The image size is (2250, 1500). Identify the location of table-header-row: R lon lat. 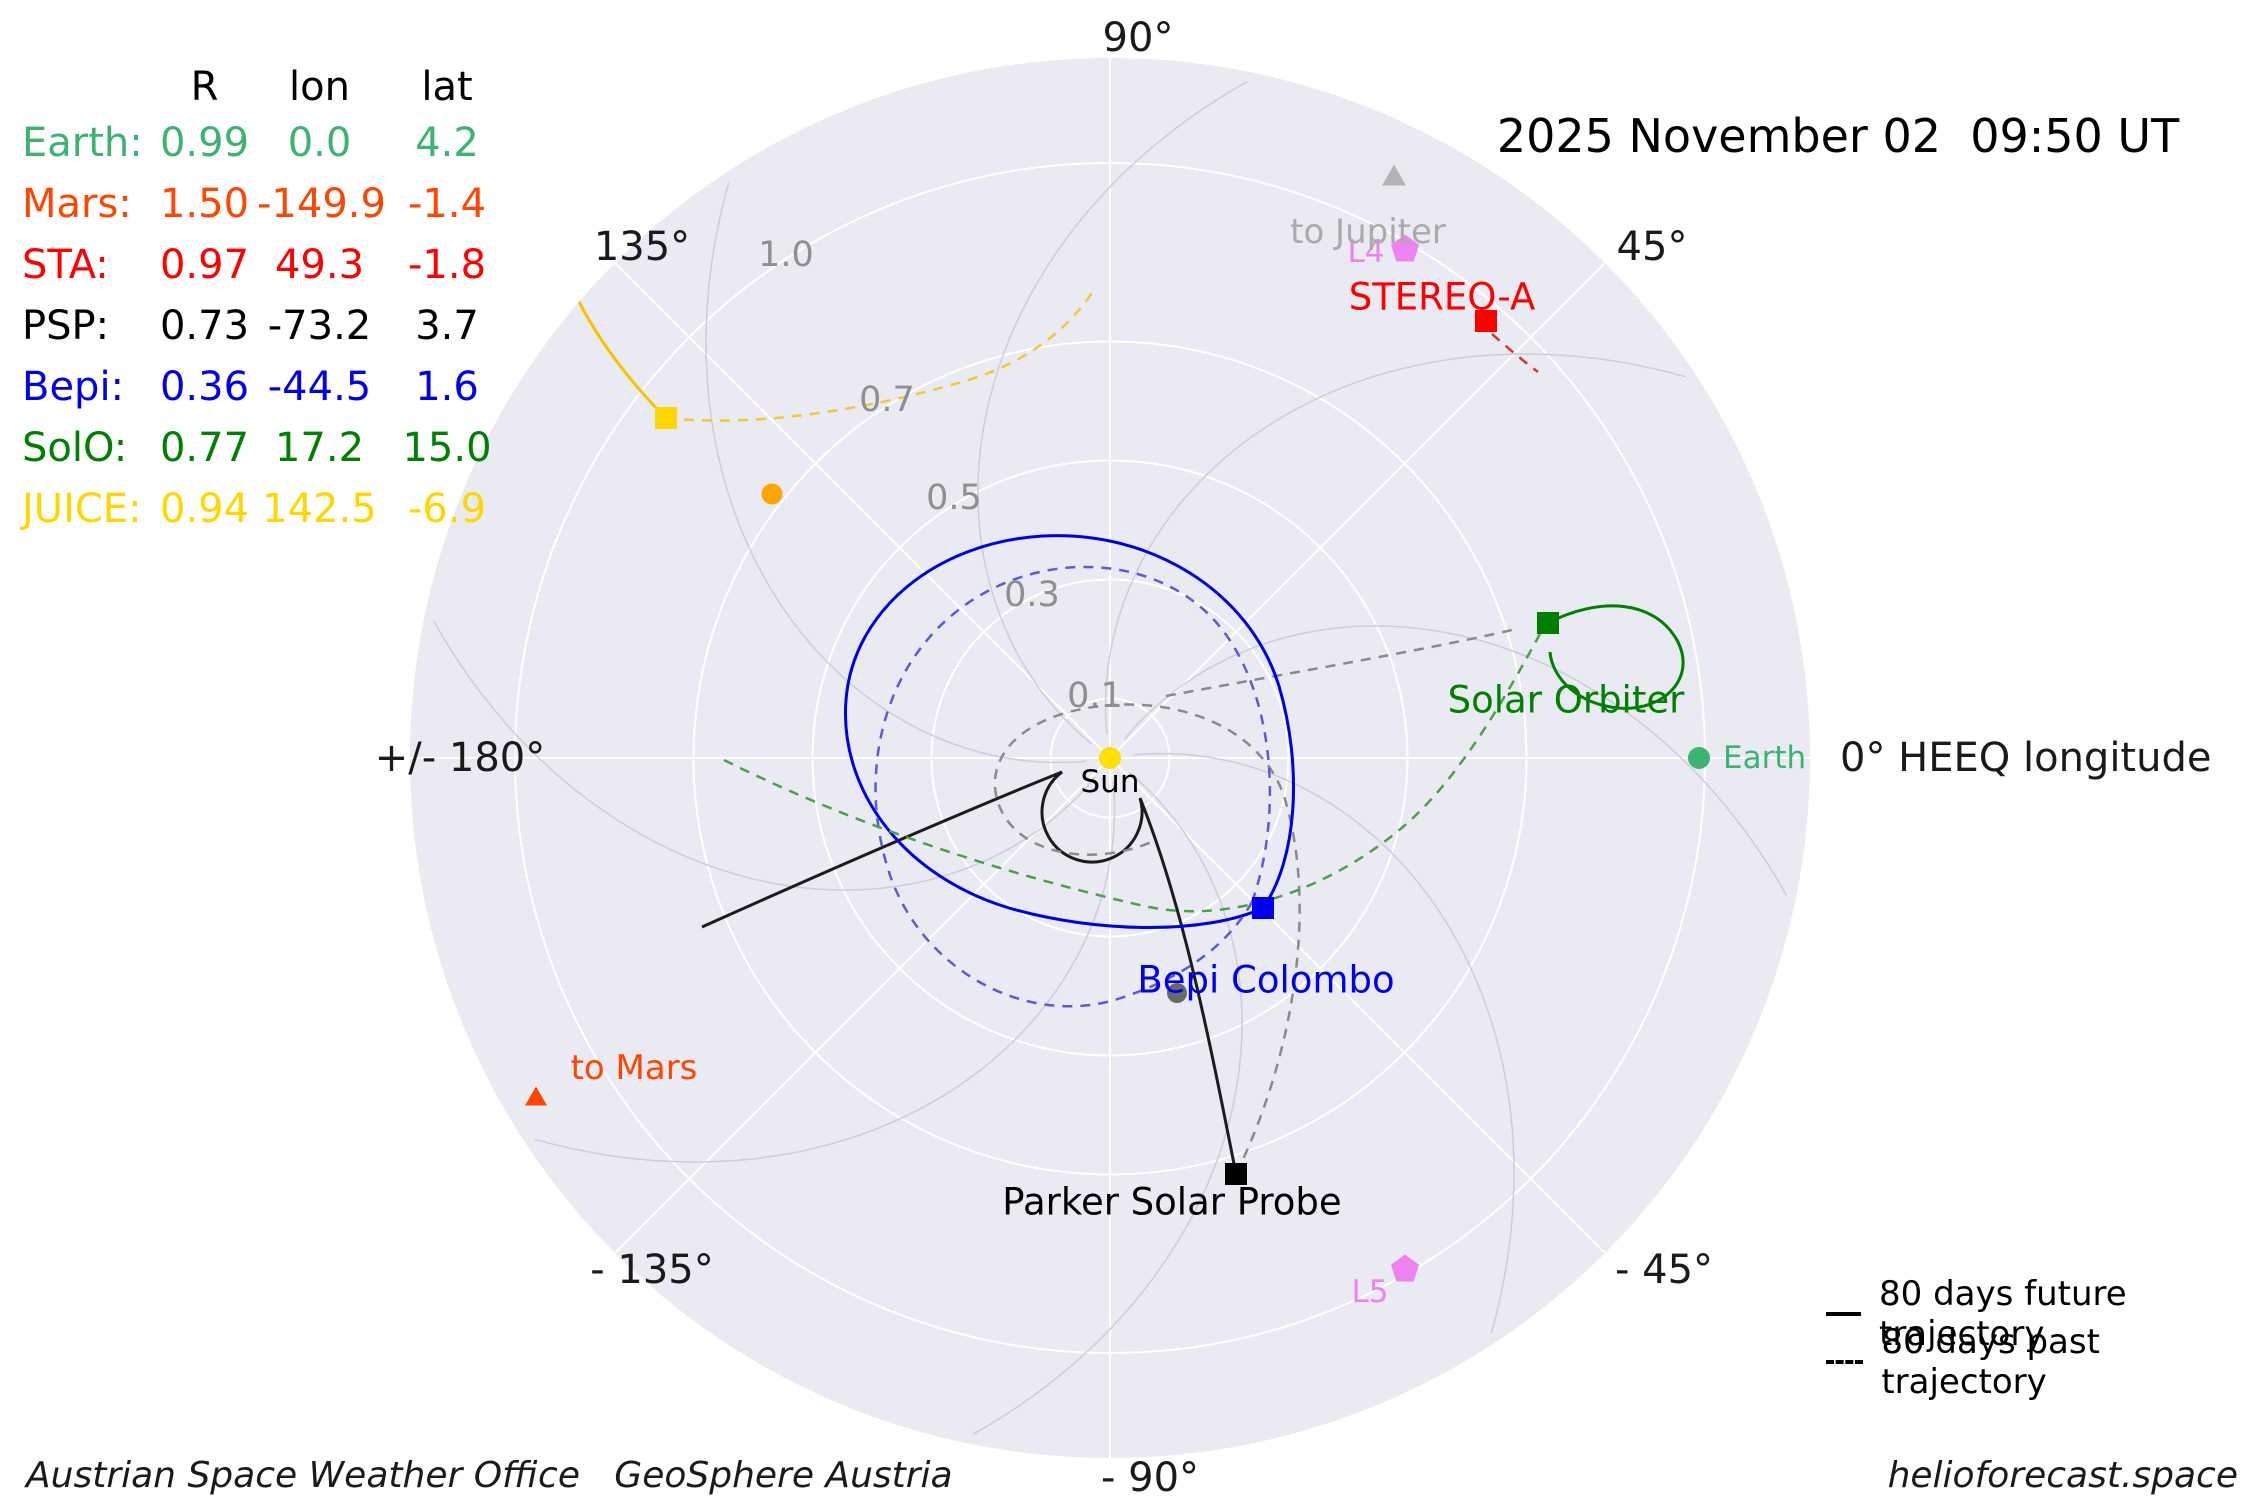
(267, 87).